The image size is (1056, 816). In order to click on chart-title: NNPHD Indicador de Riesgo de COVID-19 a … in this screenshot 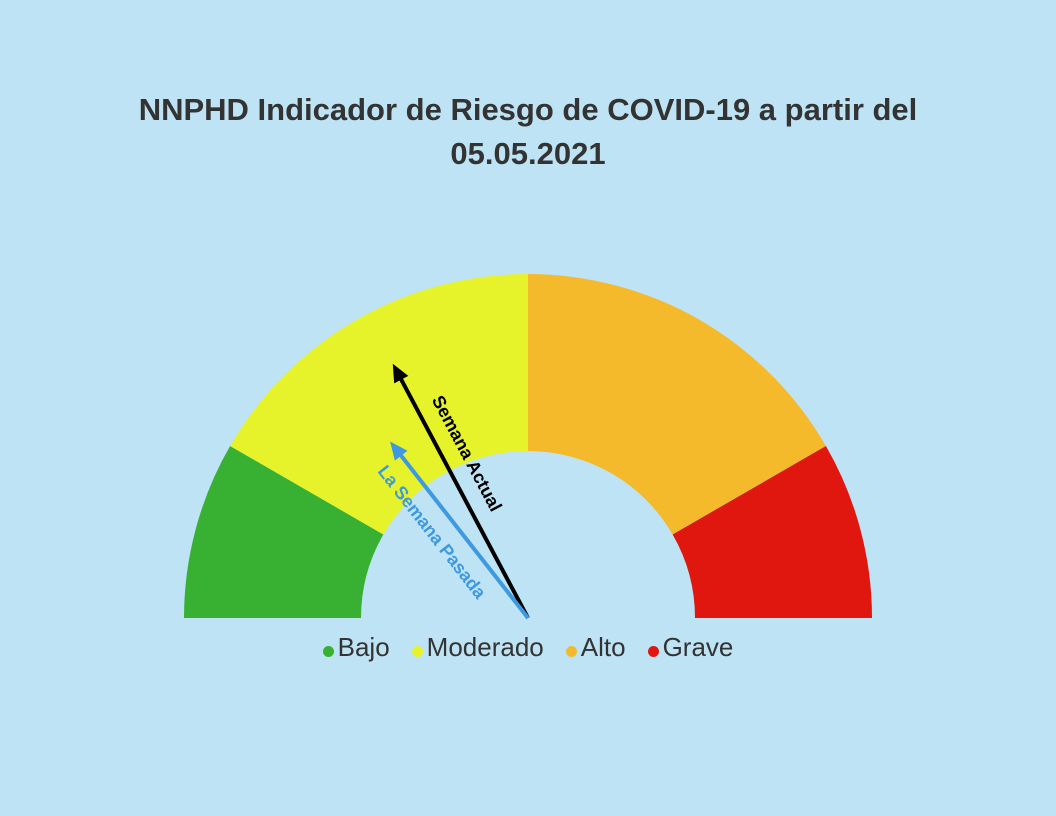, I will do `click(528, 131)`.